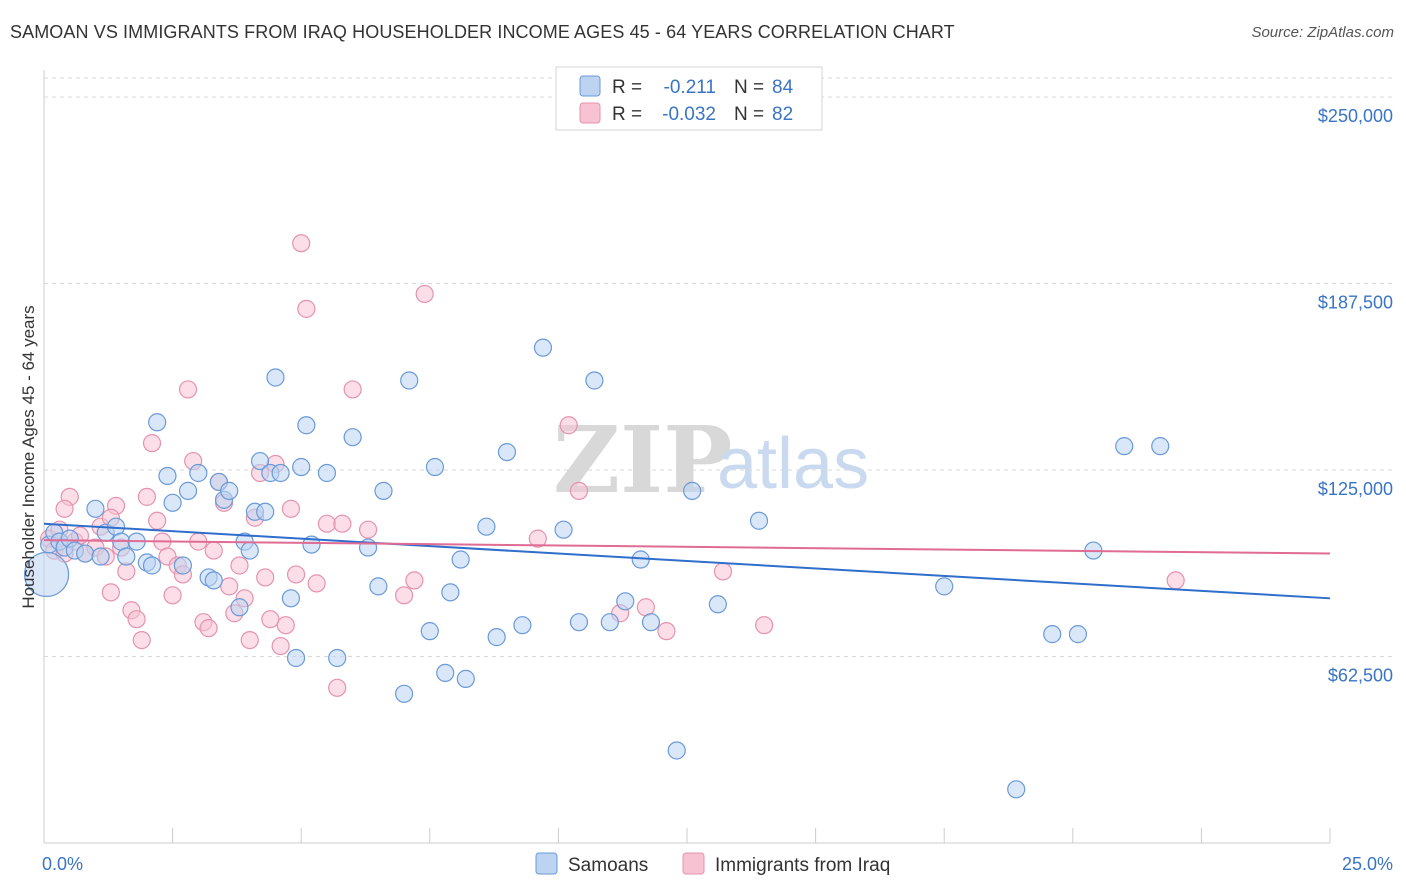  Describe the element at coordinates (1367, 864) in the screenshot. I see `x-tick-max: 25.0%` at that location.